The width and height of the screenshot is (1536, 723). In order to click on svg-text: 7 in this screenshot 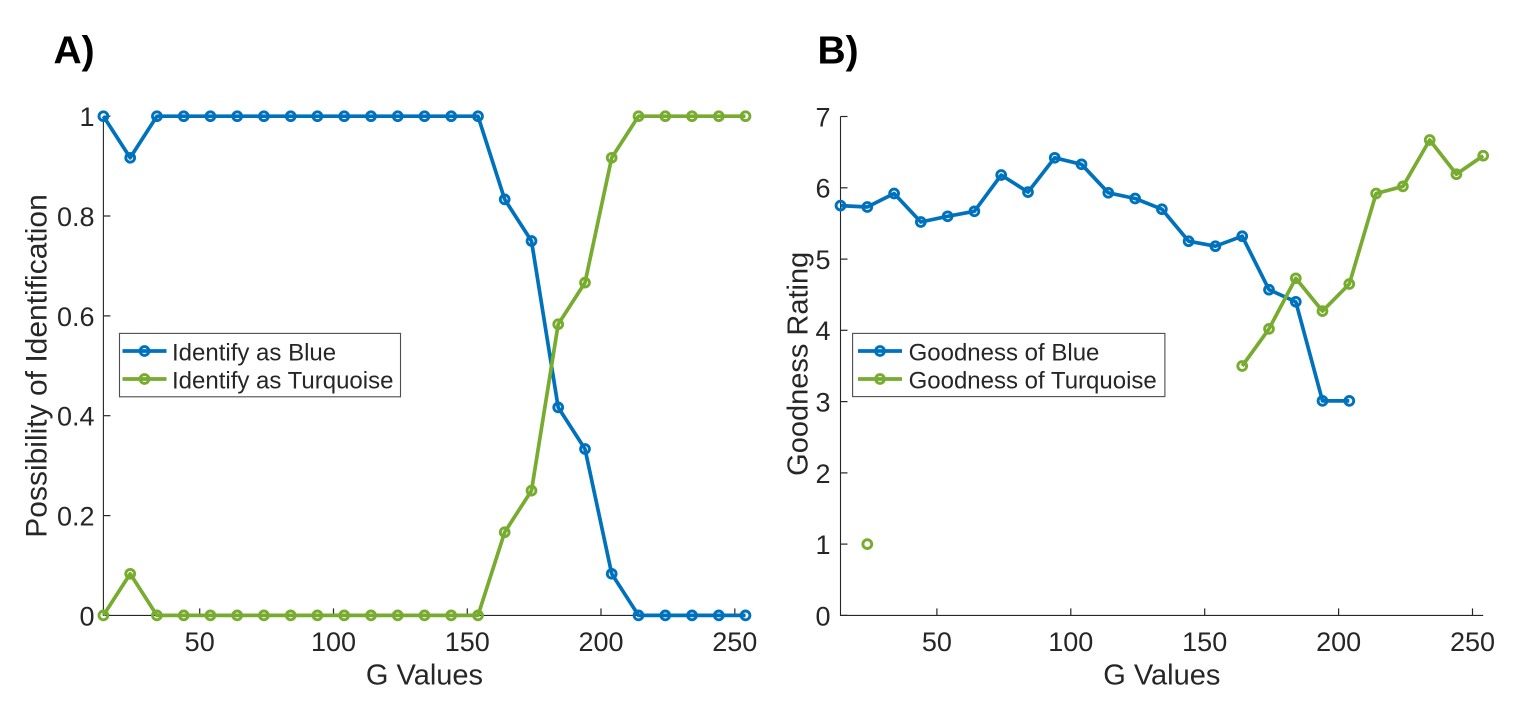, I will do `click(822, 117)`.